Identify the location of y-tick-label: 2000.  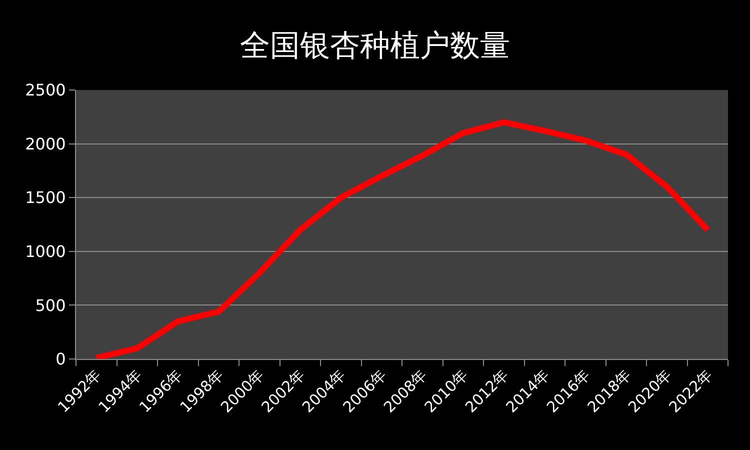
(45, 144).